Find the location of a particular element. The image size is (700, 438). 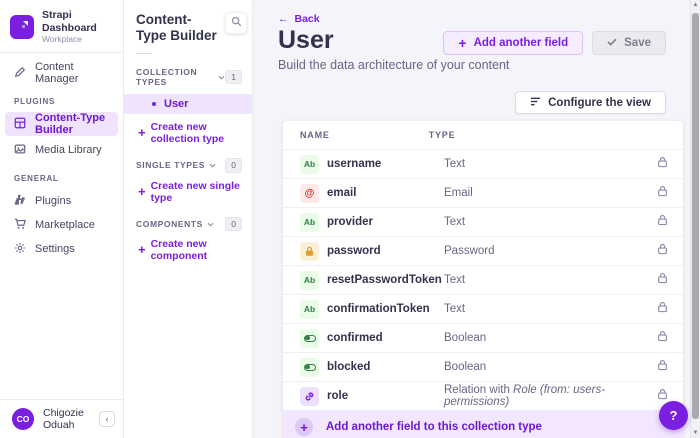

sidebar-section-general: GENERAL is located at coordinates (36, 179).